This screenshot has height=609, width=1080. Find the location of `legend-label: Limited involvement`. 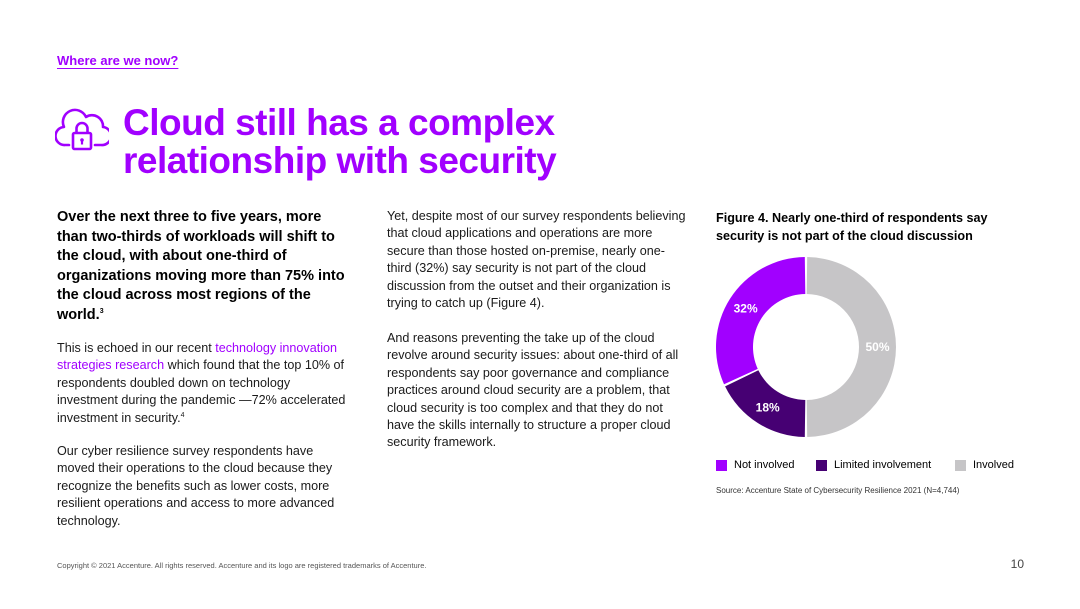

legend-label: Limited involvement is located at coordinates (883, 465).